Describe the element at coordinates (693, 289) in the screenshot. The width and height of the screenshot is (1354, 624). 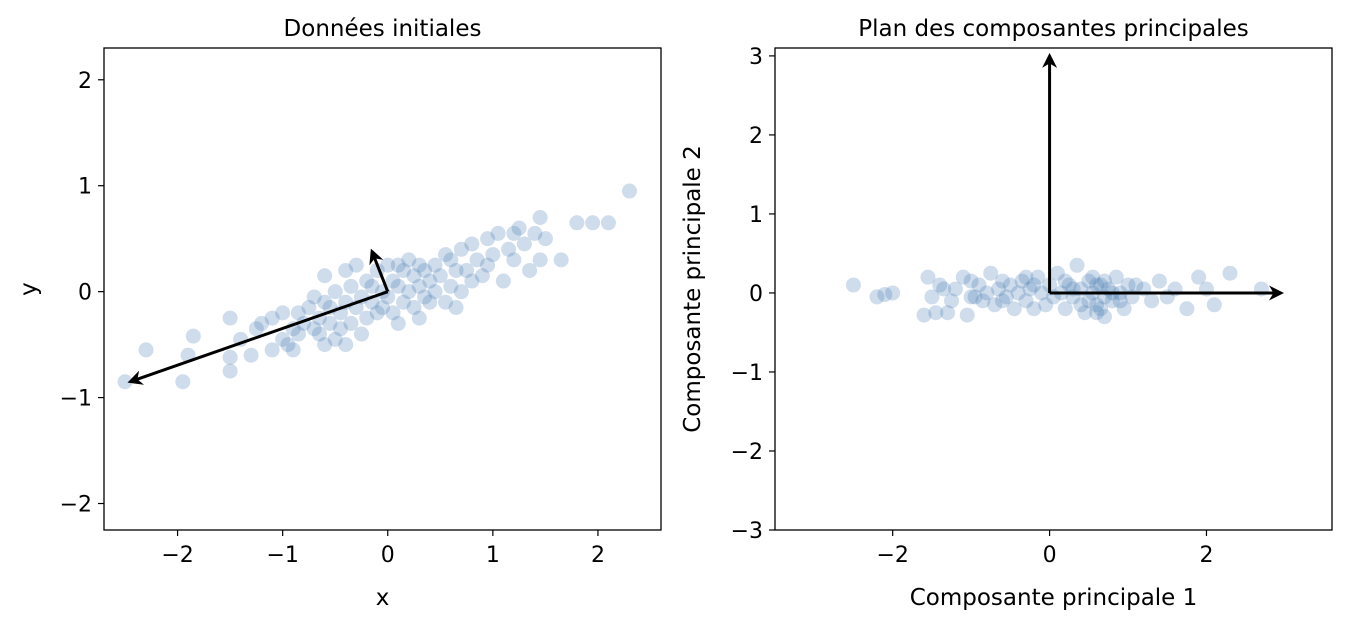
I see `y-axis-label: Composante principale 2` at that location.